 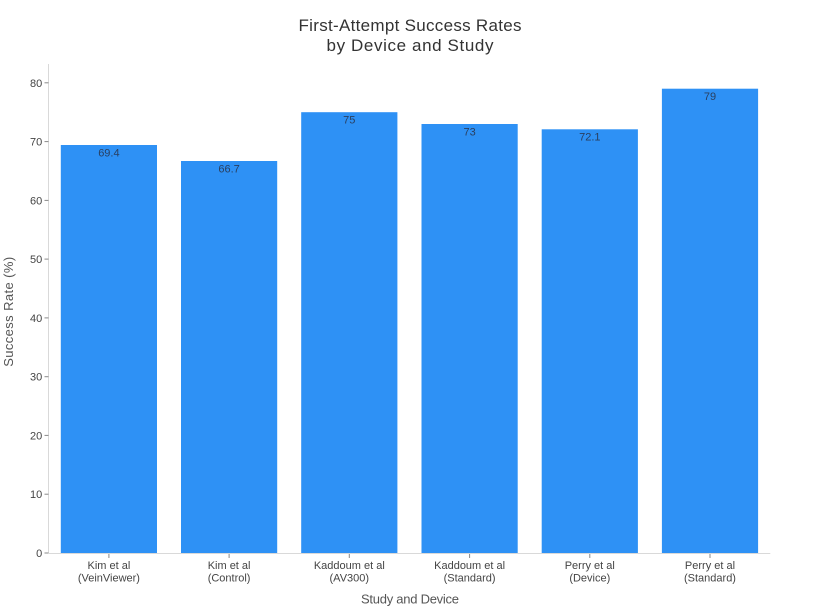 What do you see at coordinates (36, 84) in the screenshot?
I see `svg-text: 80` at bounding box center [36, 84].